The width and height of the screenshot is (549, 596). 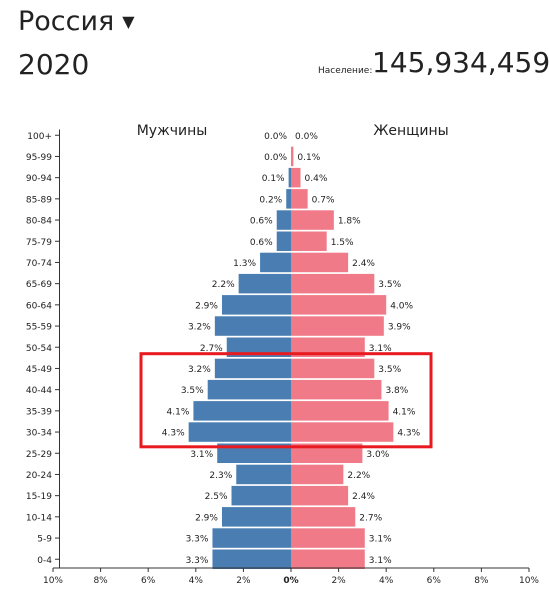 What do you see at coordinates (39, 349) in the screenshot?
I see `age-group-label: 50-54` at bounding box center [39, 349].